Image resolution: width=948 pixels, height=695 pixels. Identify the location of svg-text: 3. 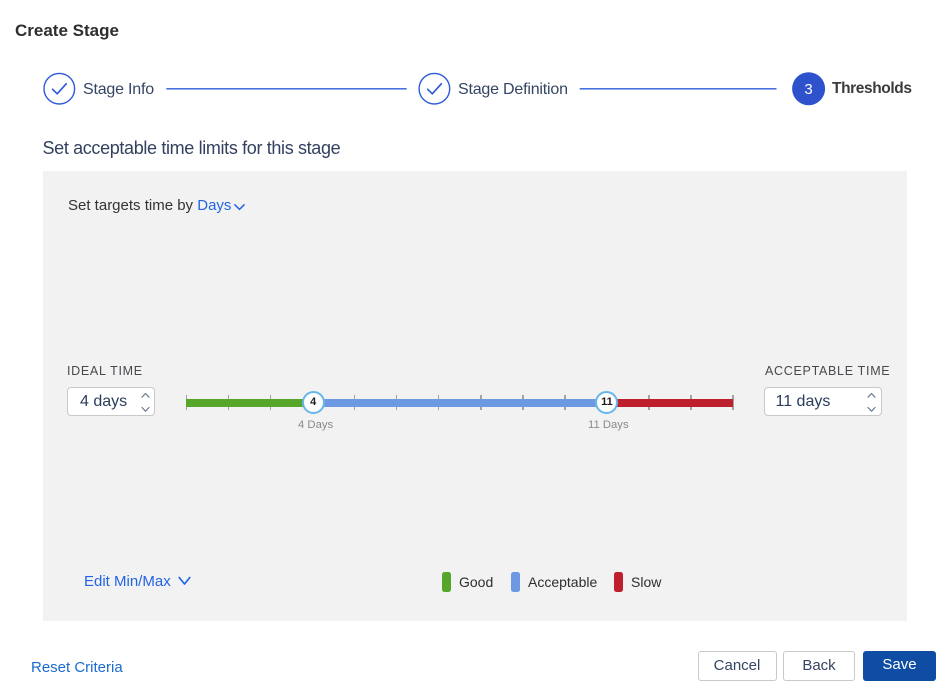
(808, 89).